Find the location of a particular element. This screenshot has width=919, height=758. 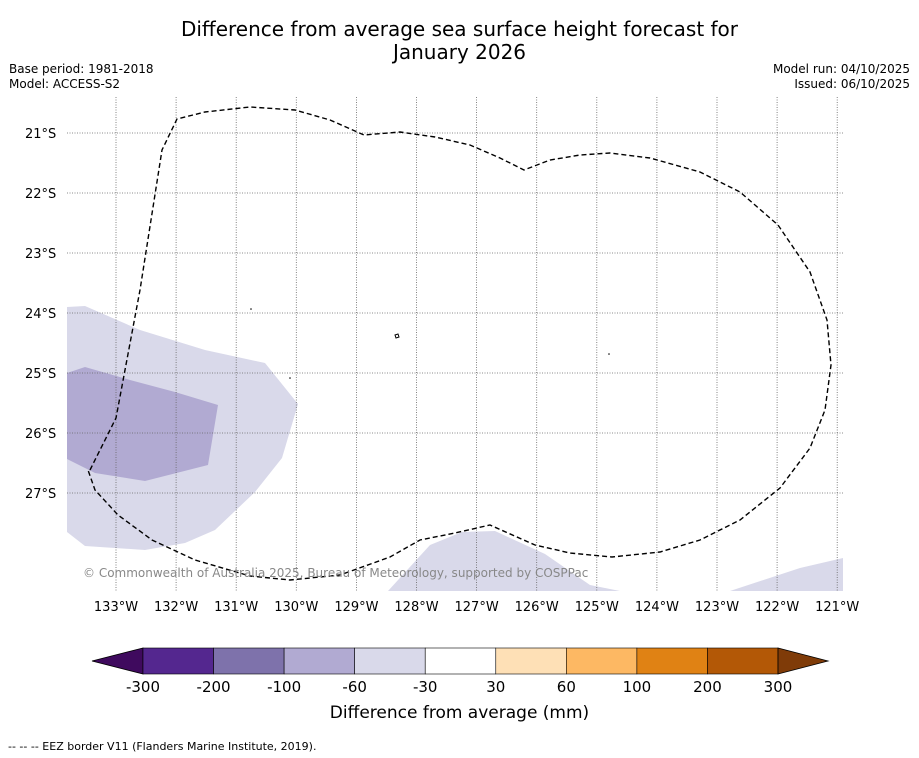

lat-label: 27°S is located at coordinates (40, 494).